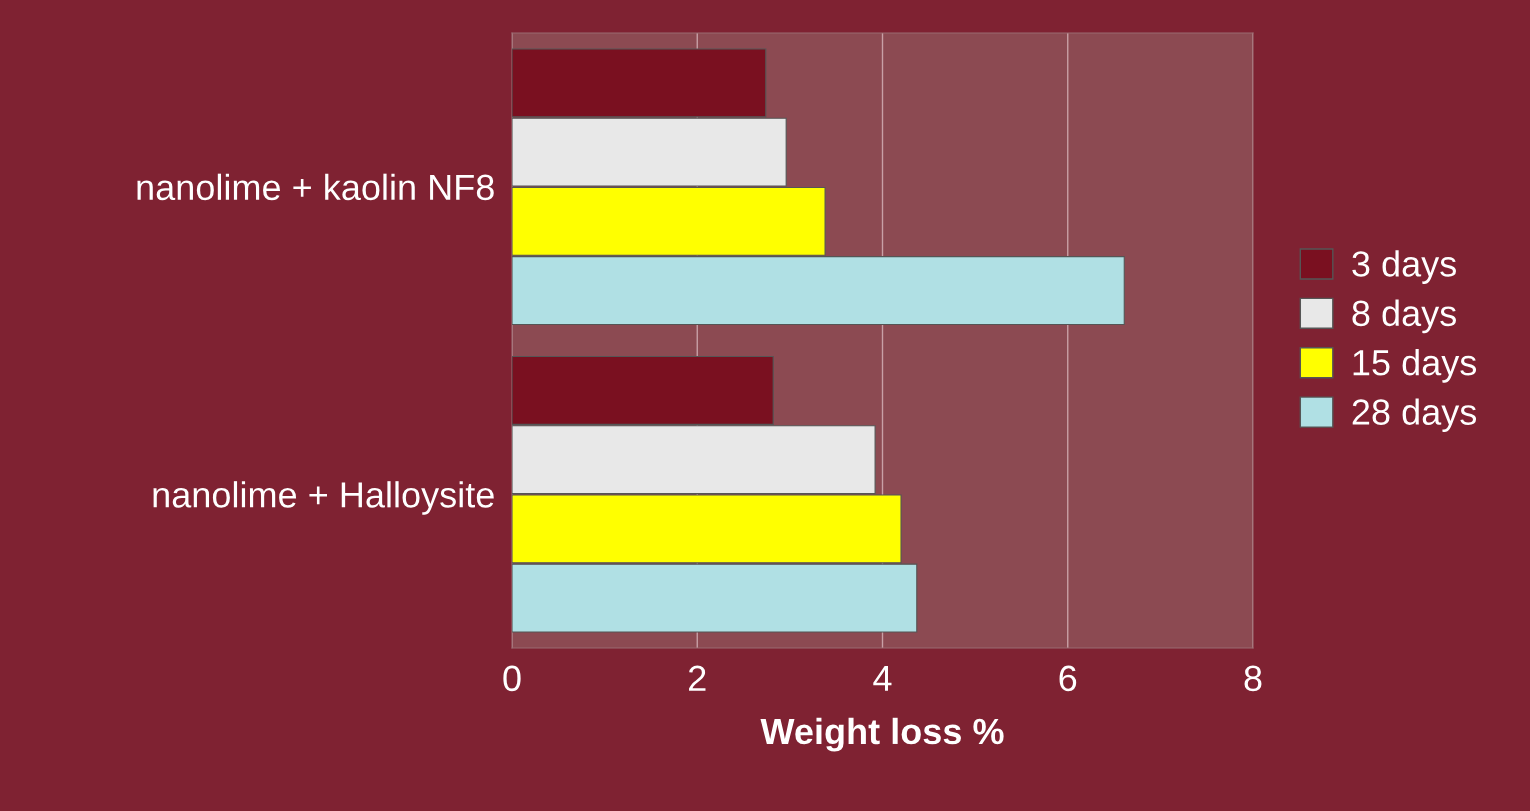  Describe the element at coordinates (1253, 678) in the screenshot. I see `x-tick-label: 8` at that location.